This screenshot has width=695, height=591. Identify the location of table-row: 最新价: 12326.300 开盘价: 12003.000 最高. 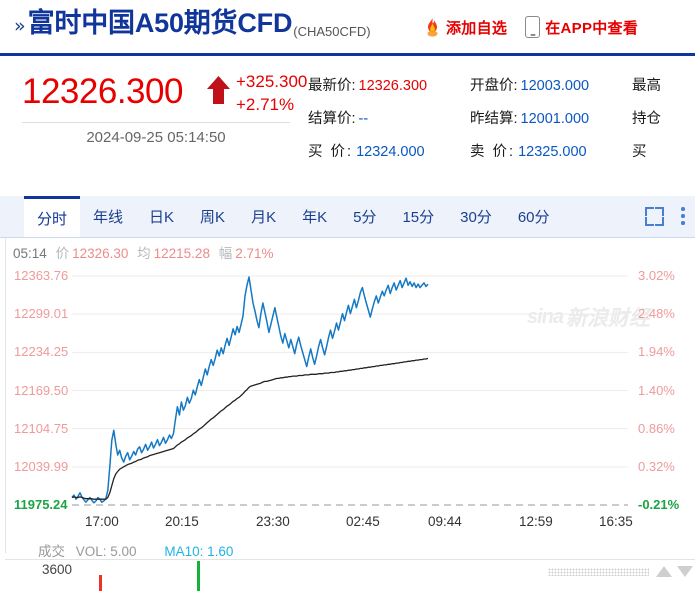
(501, 84).